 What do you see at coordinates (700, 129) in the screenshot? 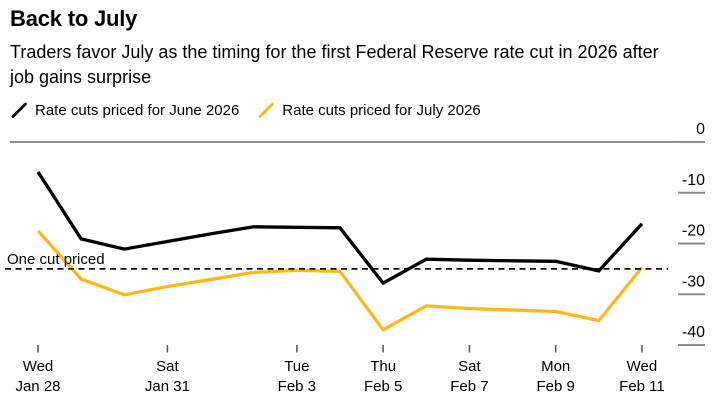
I see `y-axis-label: 0` at bounding box center [700, 129].